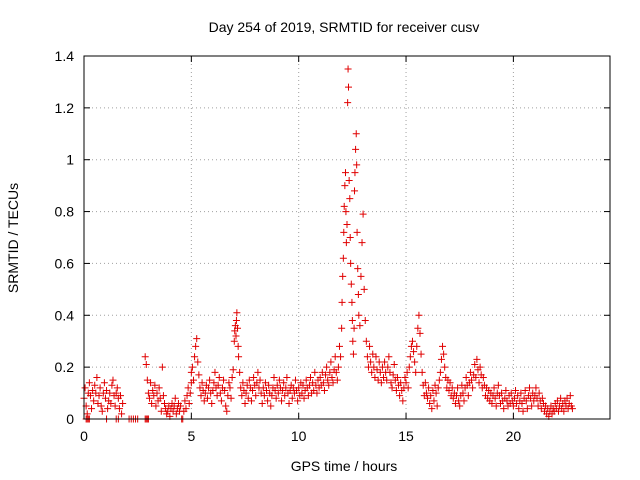 This screenshot has height=480, width=640. I want to click on y-tick-label: 0.6, so click(65, 263).